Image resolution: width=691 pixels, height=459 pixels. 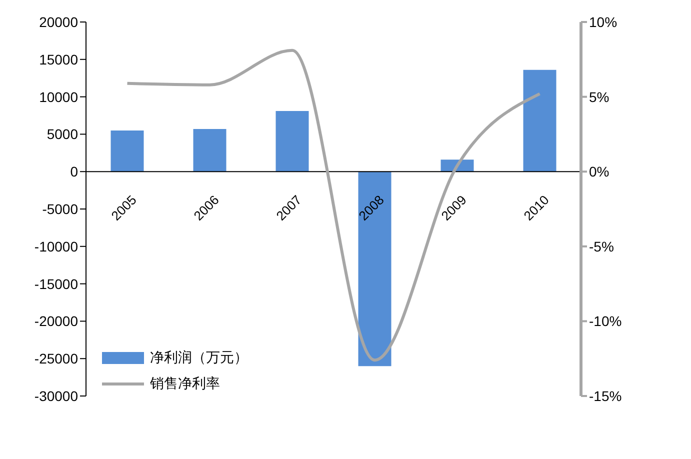 What do you see at coordinates (58, 59) in the screenshot?
I see `y-tick-label: 15000` at bounding box center [58, 59].